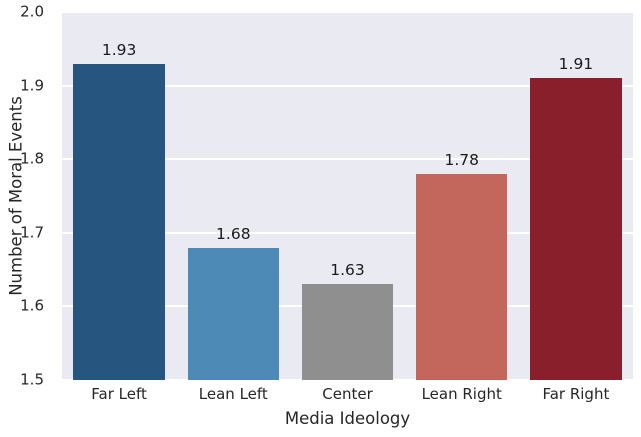  Describe the element at coordinates (576, 394) in the screenshot. I see `x-tick-label: Far Right` at that location.